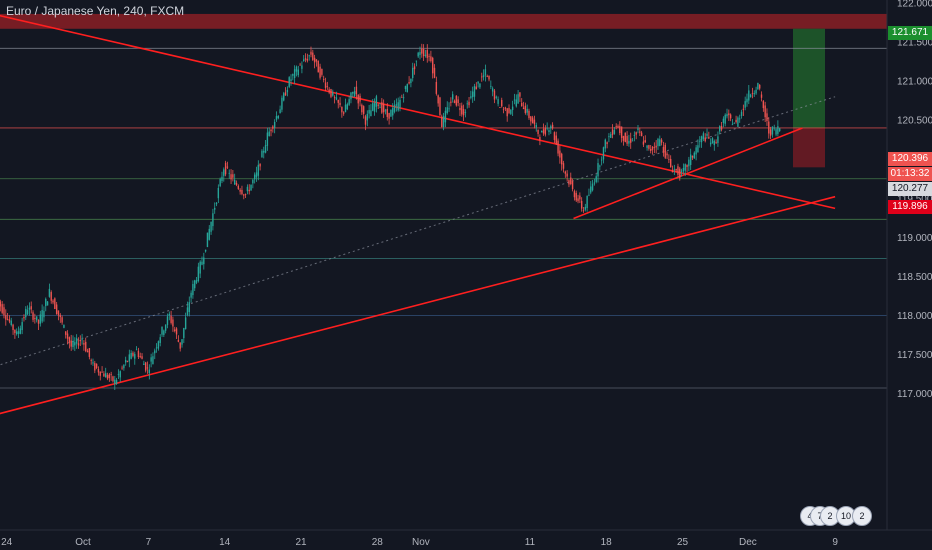 This screenshot has height=550, width=932. I want to click on resistance-zone, so click(443, 21).